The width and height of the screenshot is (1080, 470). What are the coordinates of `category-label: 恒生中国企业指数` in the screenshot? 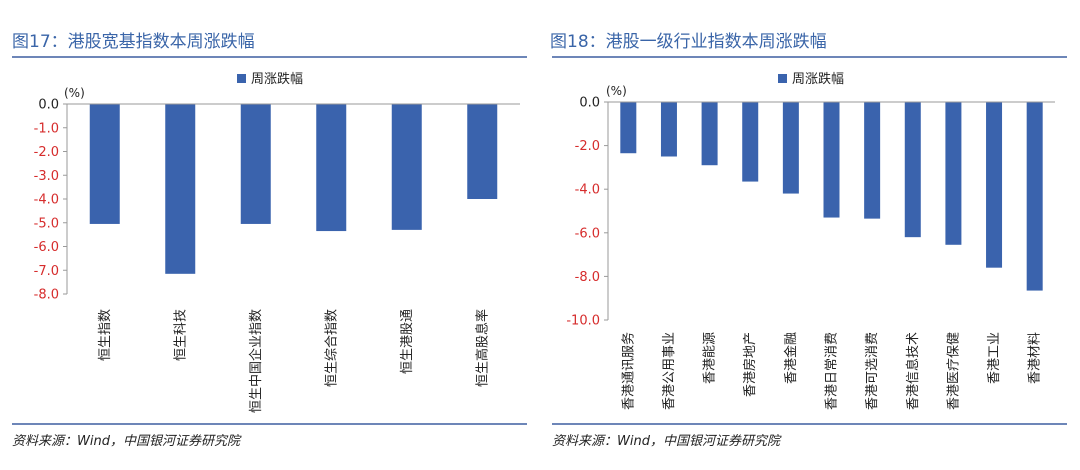 It's located at (256, 361).